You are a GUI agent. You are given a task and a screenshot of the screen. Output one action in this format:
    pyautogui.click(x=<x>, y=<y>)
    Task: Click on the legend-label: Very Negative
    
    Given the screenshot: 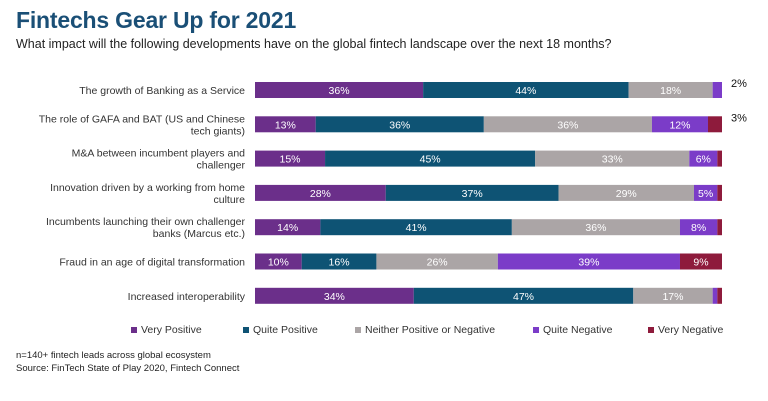 What is the action you would take?
    pyautogui.click(x=691, y=330)
    